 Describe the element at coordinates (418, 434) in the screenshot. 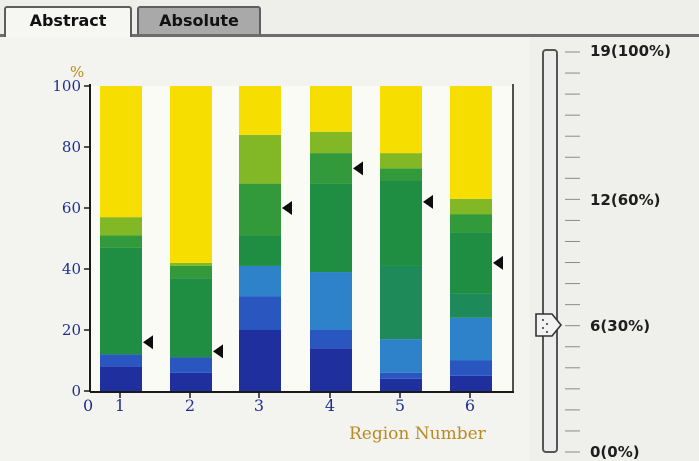

I see `x-axis-title: Region Number` at that location.